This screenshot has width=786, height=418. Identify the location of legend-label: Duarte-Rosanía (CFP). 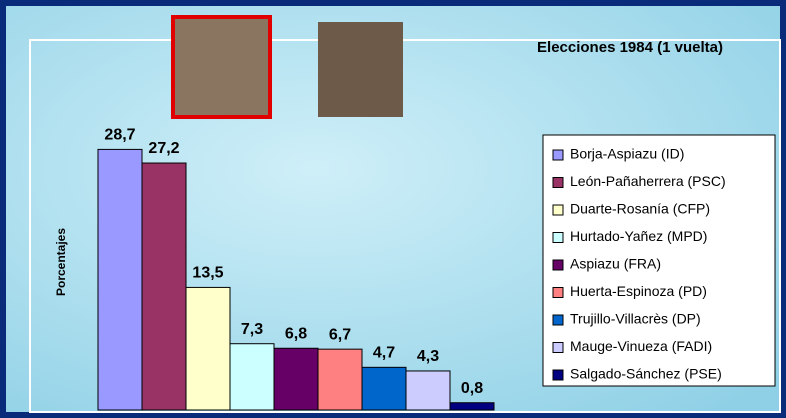
(640, 209).